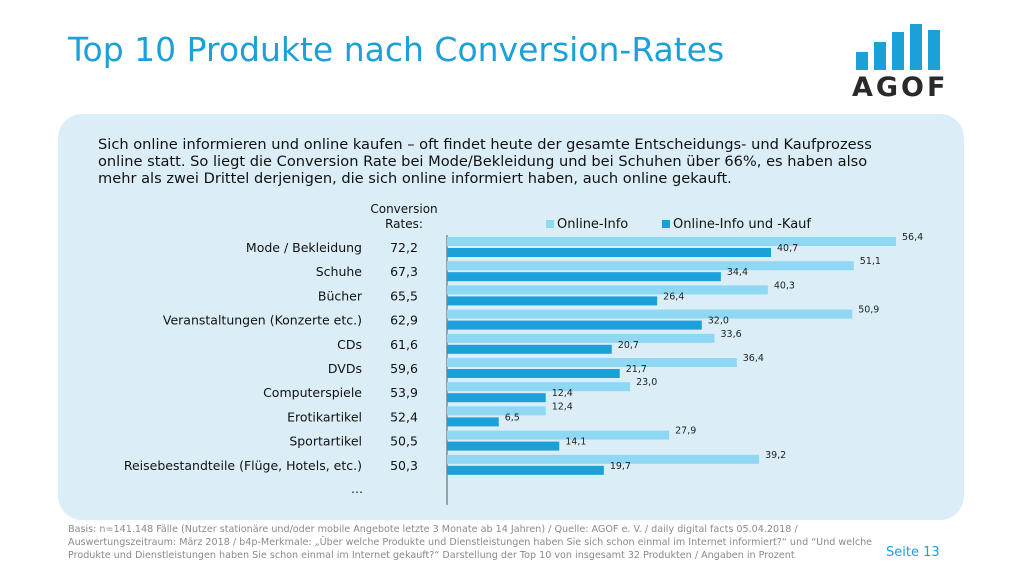  What do you see at coordinates (742, 224) in the screenshot?
I see `legend-label-2: Online-Info und -Kauf` at bounding box center [742, 224].